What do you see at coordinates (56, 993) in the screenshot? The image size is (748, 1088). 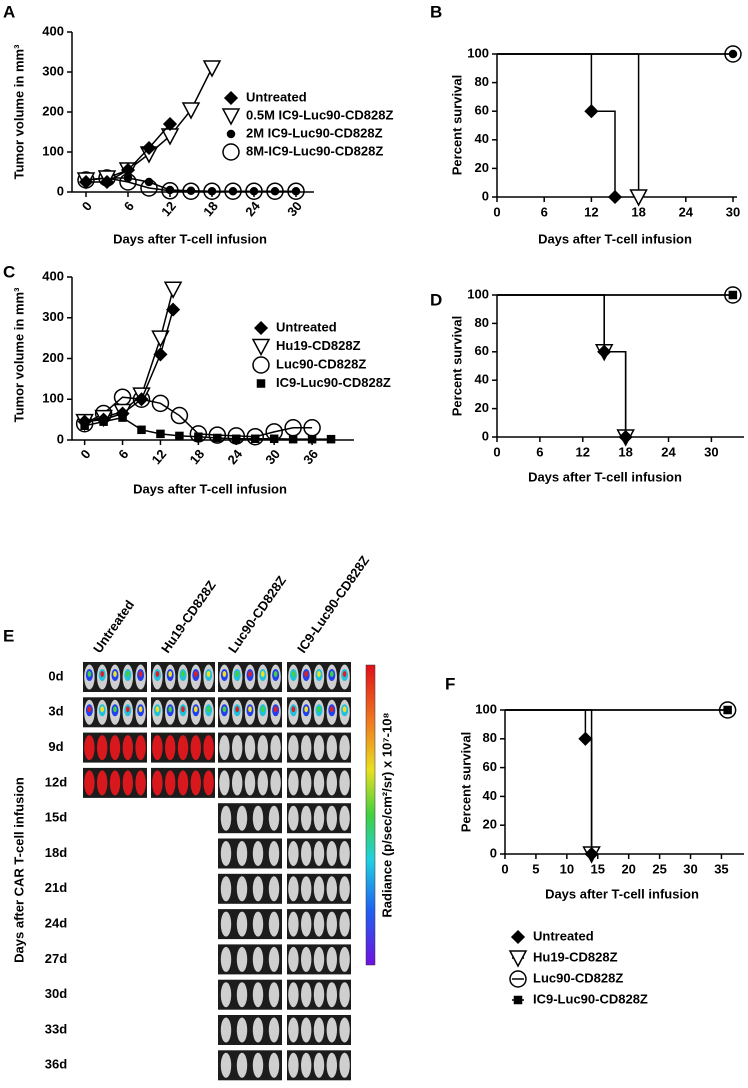 I see `row-label: 30d` at bounding box center [56, 993].